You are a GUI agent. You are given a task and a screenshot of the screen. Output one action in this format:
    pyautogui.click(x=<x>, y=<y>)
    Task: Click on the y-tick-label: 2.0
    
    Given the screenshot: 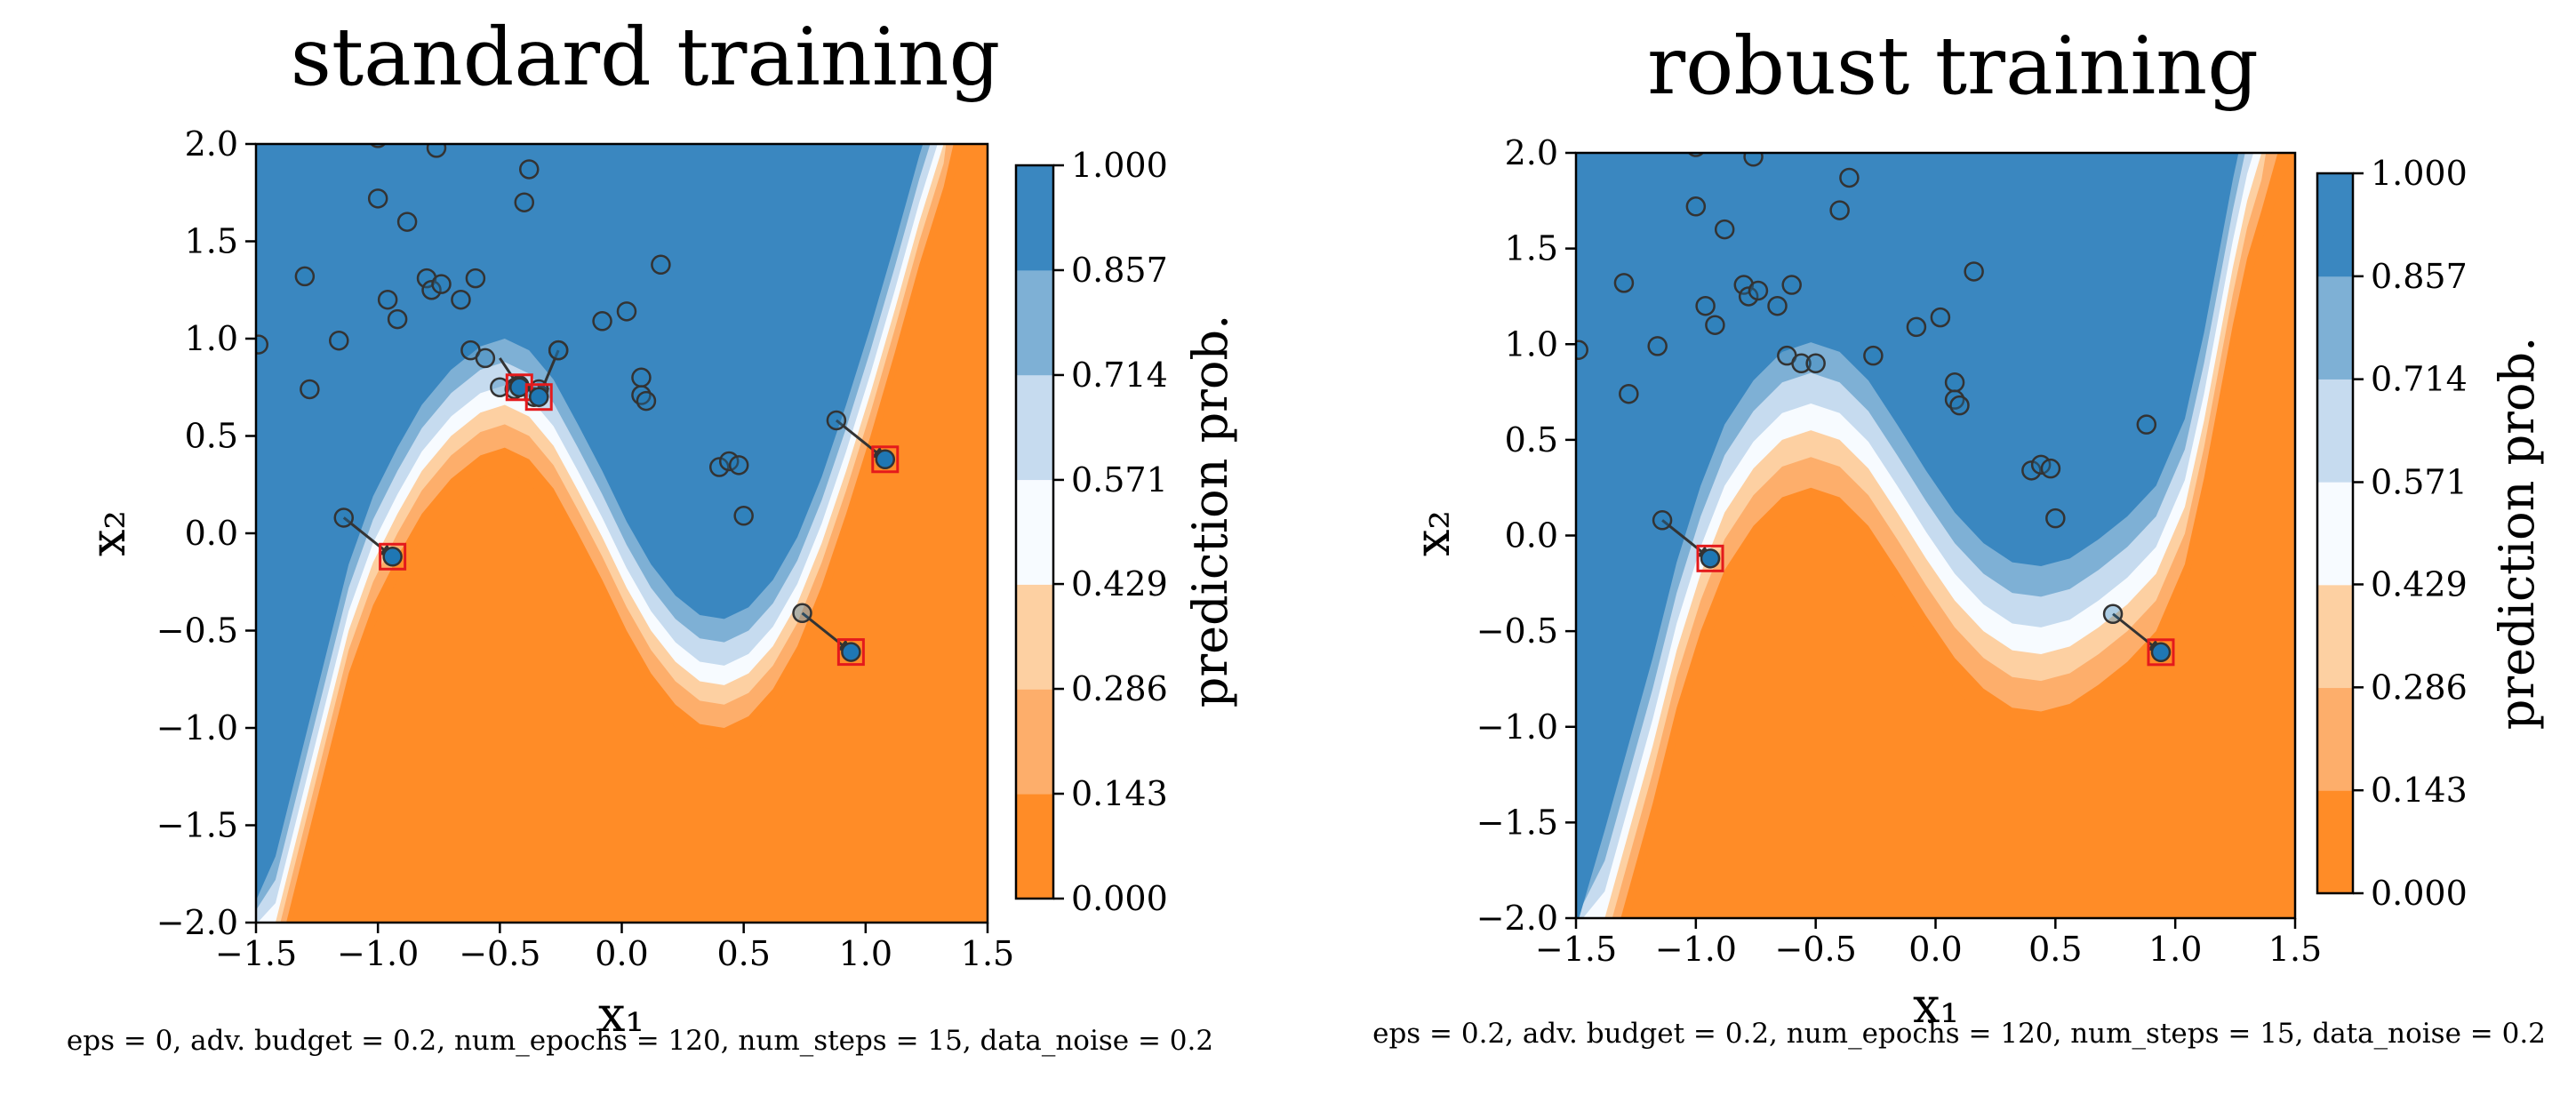 What is the action you would take?
    pyautogui.click(x=1531, y=152)
    